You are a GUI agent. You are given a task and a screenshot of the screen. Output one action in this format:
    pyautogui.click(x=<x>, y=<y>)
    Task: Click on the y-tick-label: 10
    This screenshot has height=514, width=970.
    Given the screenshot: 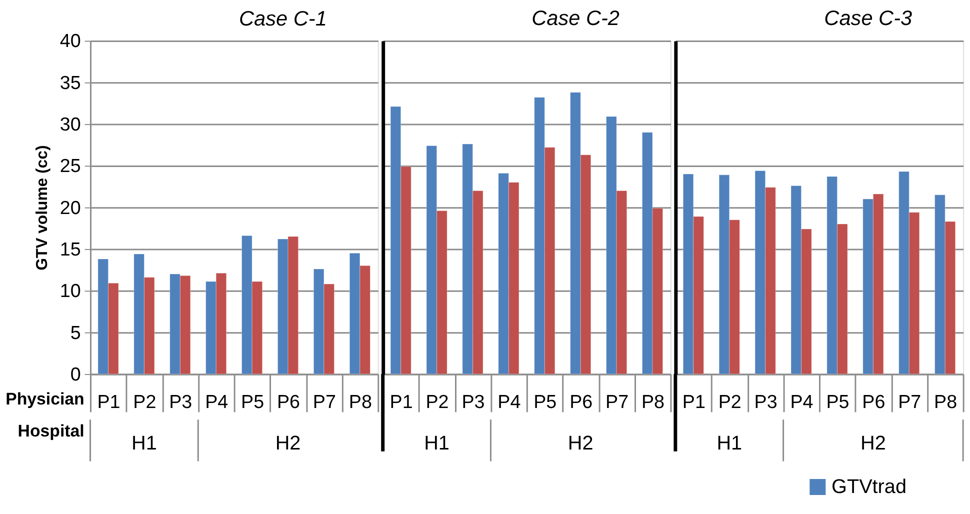 What is the action you would take?
    pyautogui.click(x=70, y=291)
    